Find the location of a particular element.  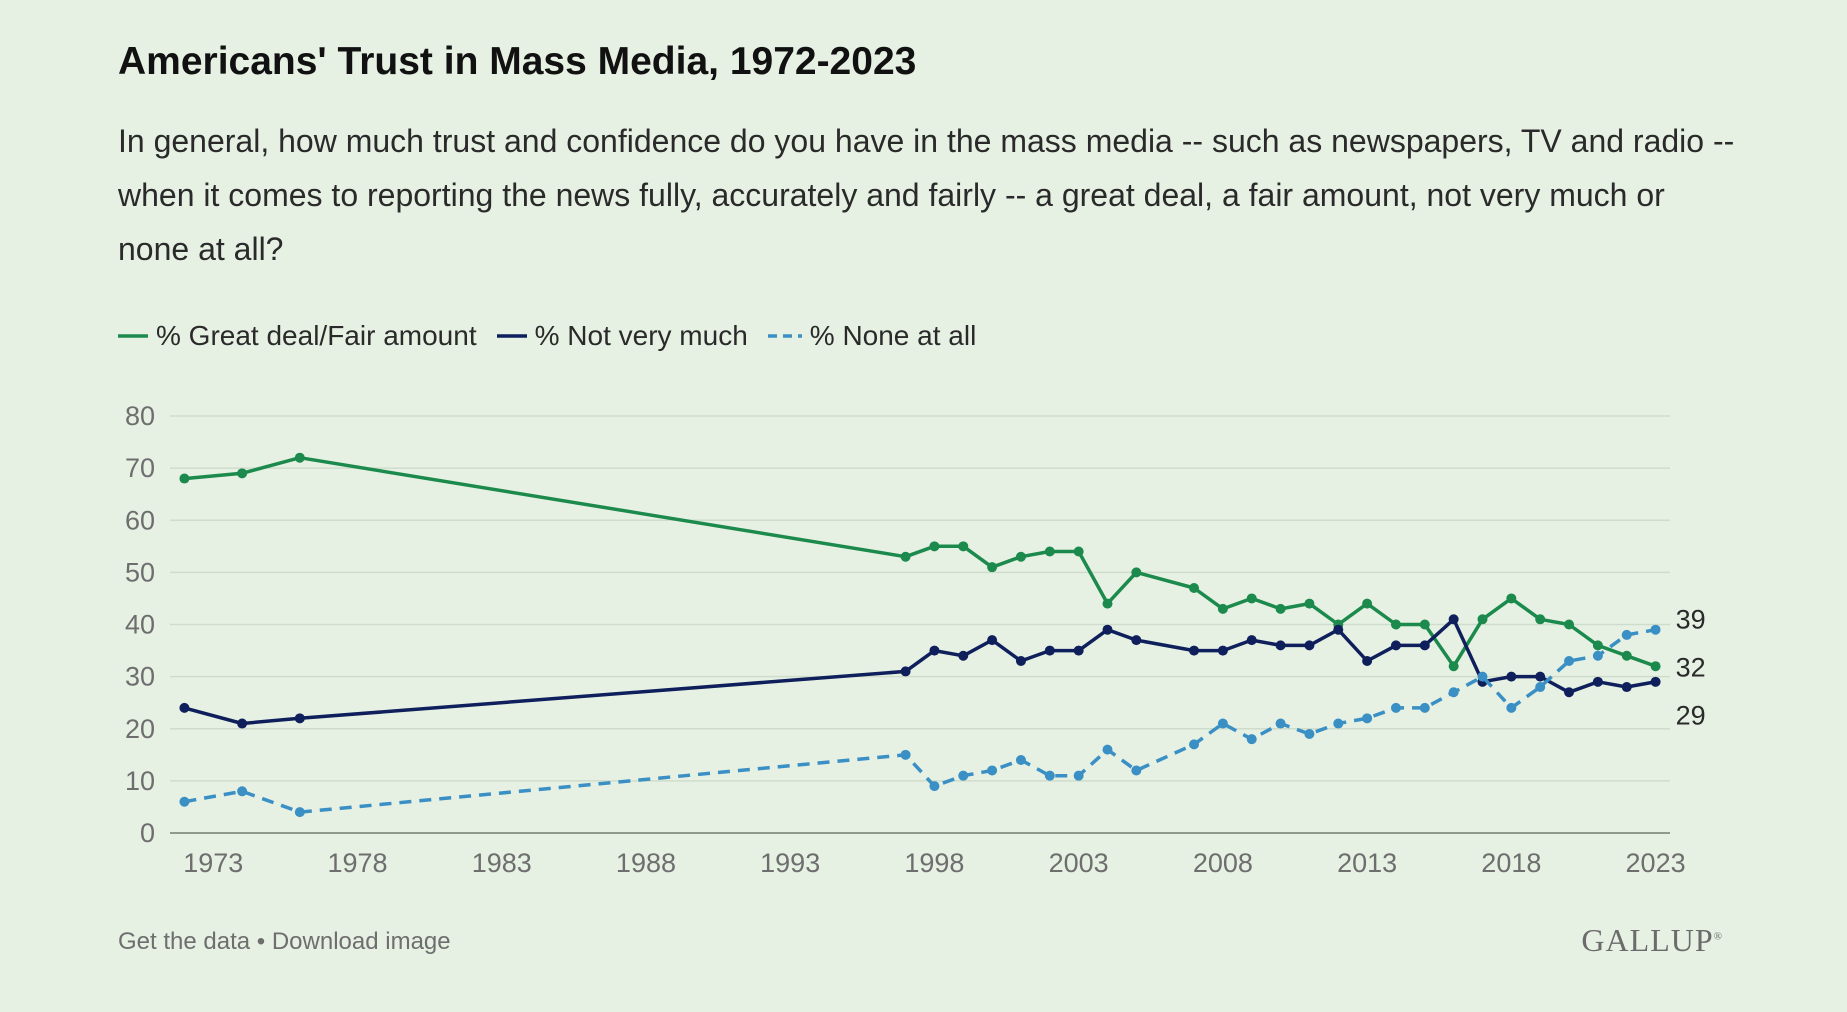

legend-swatch-none is located at coordinates (784, 336).